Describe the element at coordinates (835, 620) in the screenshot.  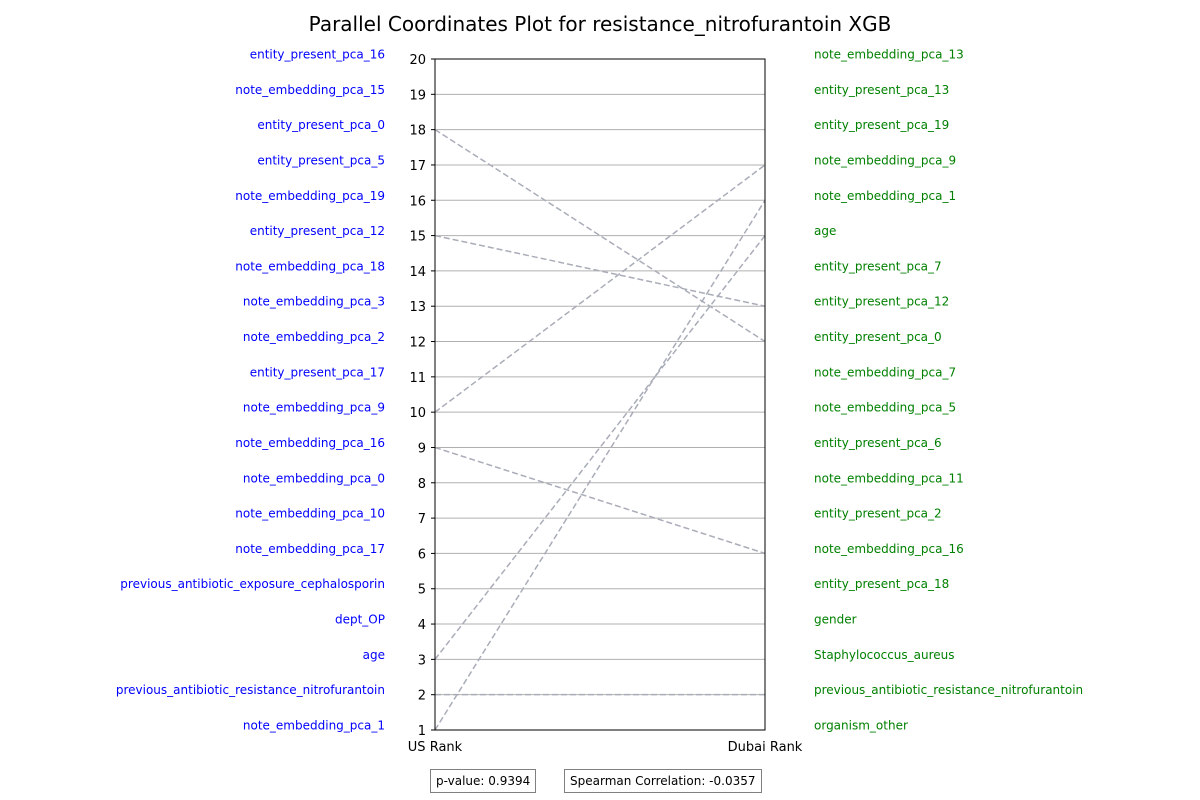
I see `dubai-feature-label: gender` at that location.